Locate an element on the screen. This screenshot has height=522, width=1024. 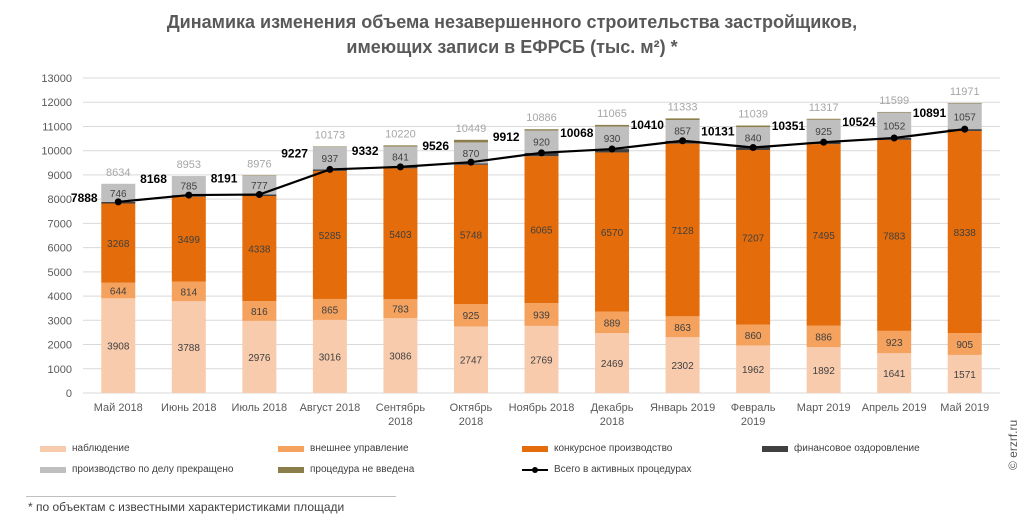
bar-segment-label: 746 is located at coordinates (118, 194).